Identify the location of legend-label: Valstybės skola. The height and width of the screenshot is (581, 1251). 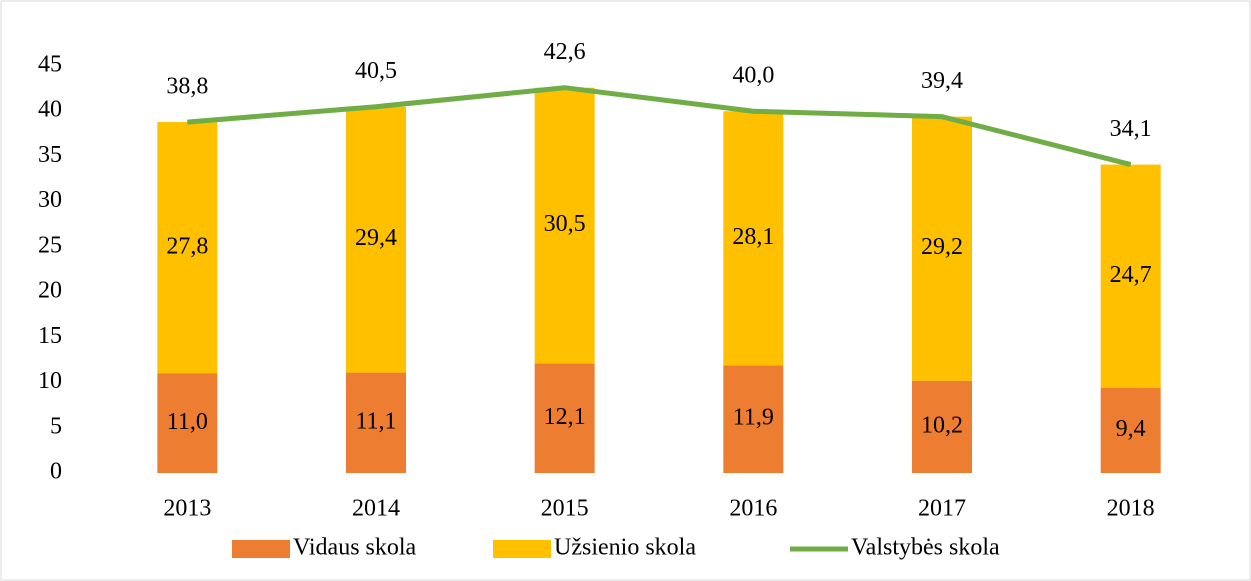
(925, 548).